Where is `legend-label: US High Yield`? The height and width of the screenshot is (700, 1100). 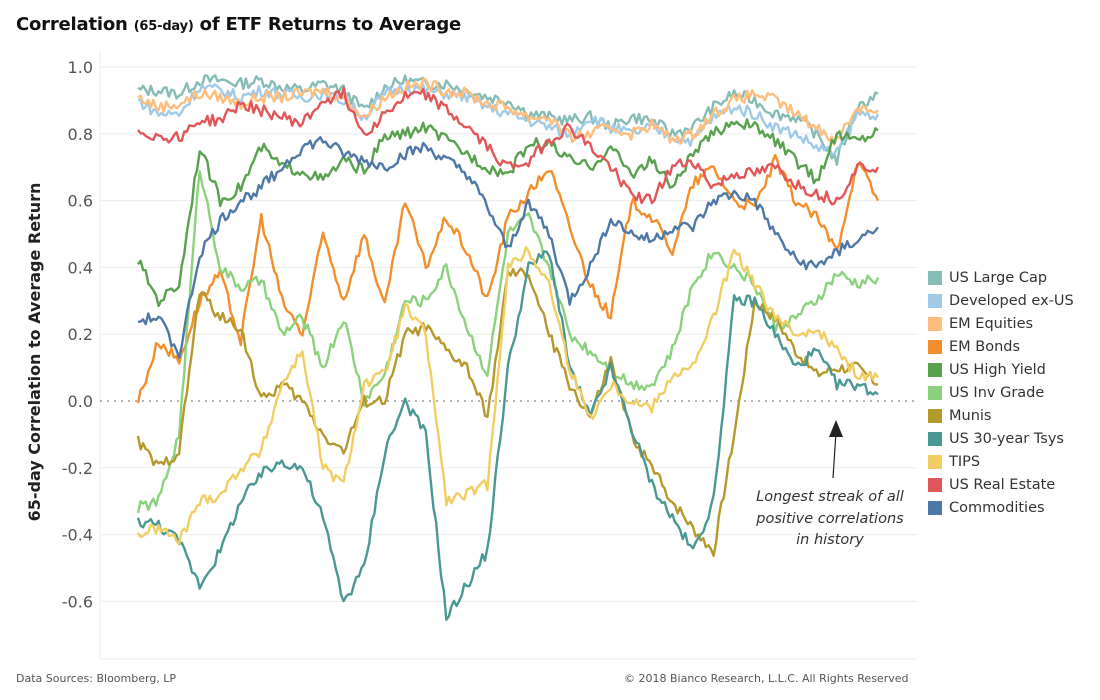
legend-label: US High Yield is located at coordinates (997, 369).